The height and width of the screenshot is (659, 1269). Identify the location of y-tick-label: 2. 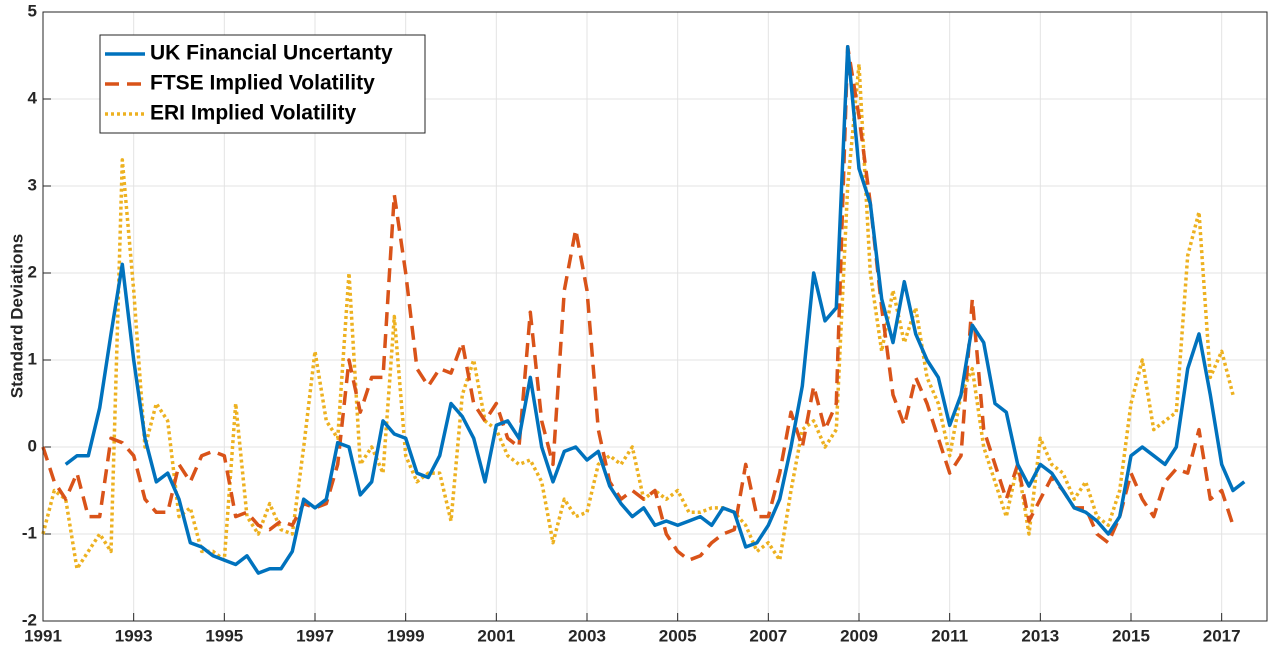
(32, 271).